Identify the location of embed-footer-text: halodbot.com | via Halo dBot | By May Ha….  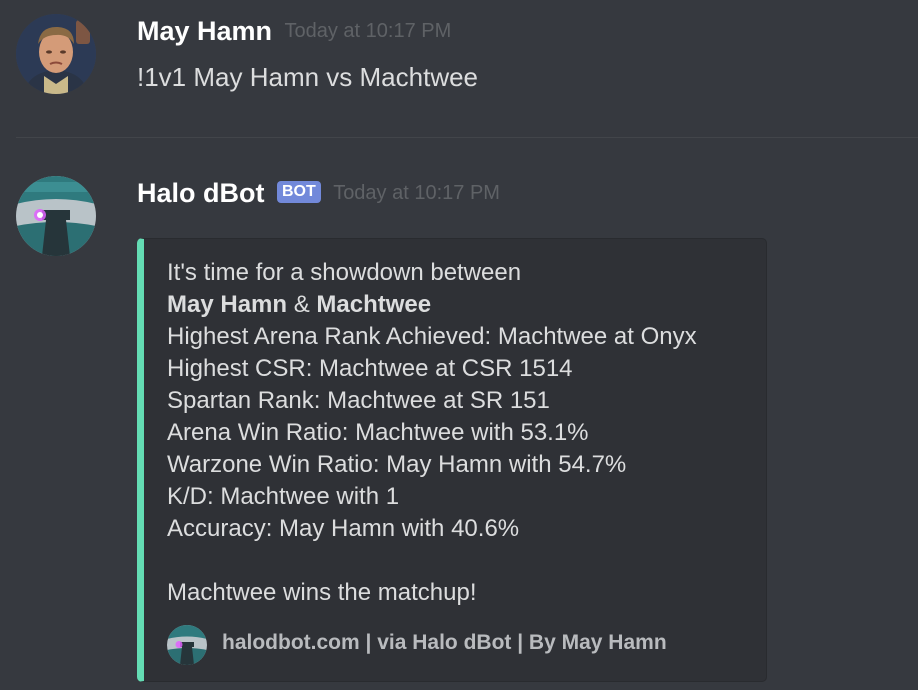
(444, 642).